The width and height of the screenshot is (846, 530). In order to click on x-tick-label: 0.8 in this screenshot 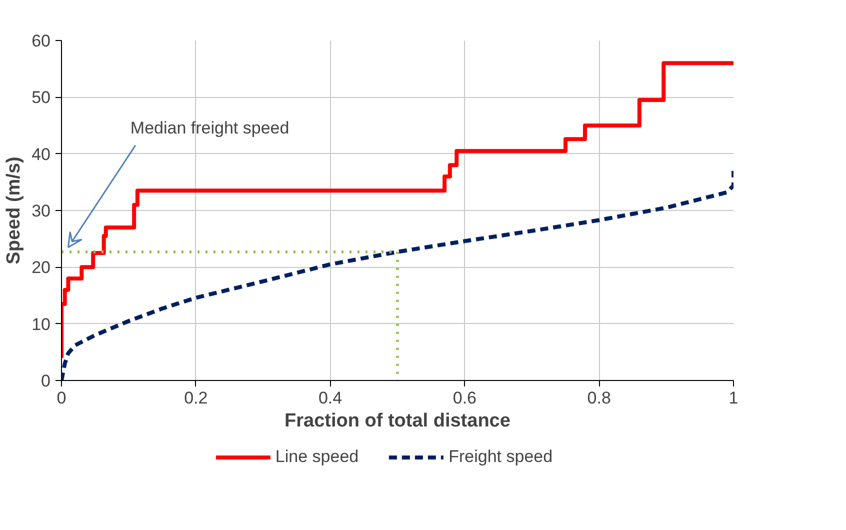, I will do `click(599, 398)`.